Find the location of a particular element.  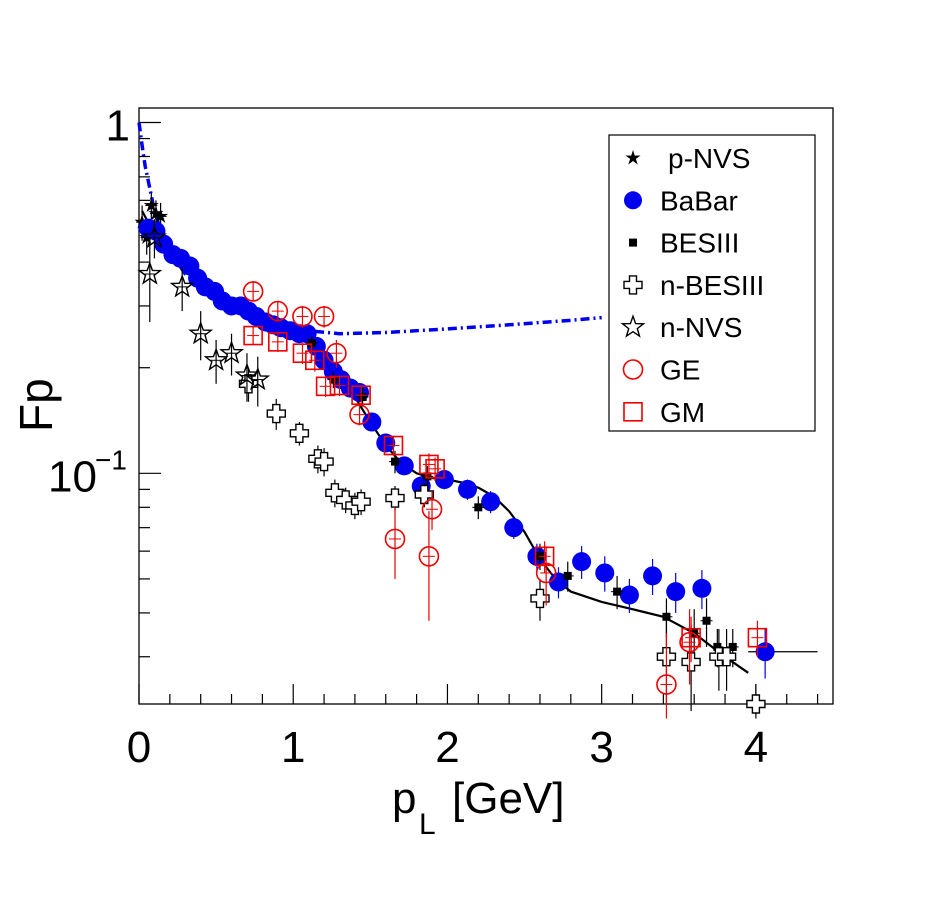

x-axis-label-unit: [GeV] is located at coordinates (508, 798).